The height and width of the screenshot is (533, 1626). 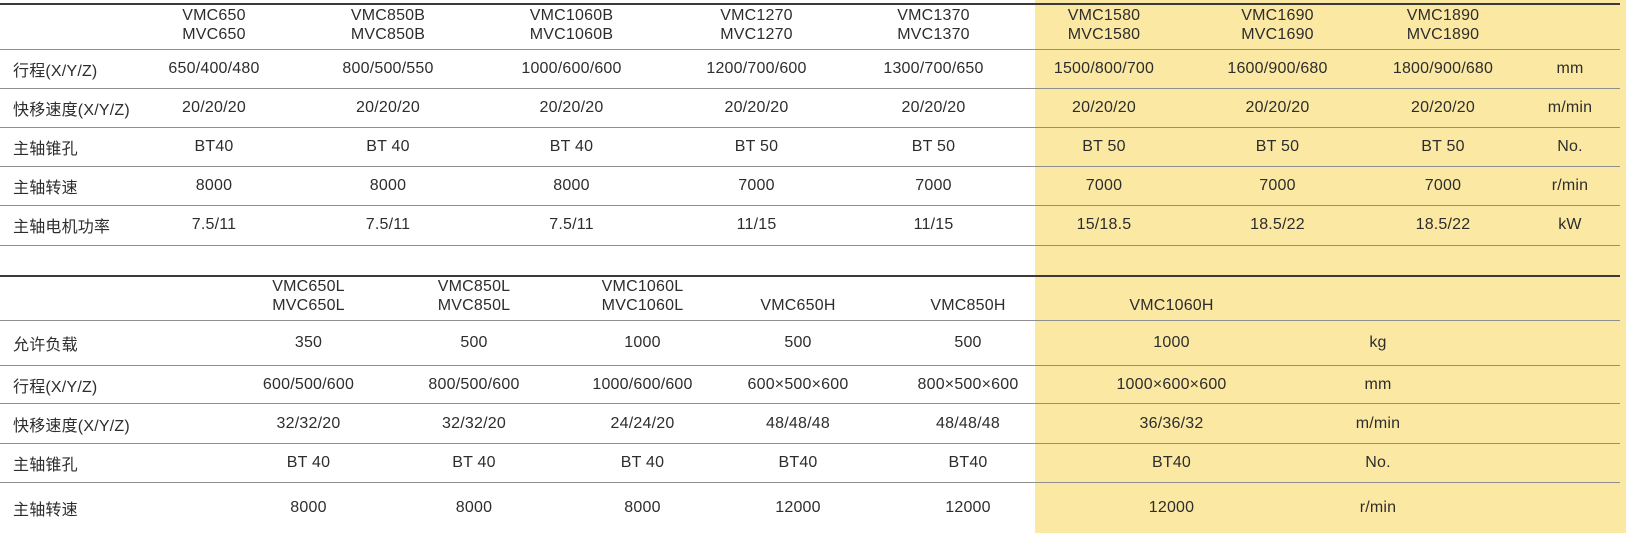 What do you see at coordinates (1277, 69) in the screenshot?
I see `value-cell: 1600/900/680` at bounding box center [1277, 69].